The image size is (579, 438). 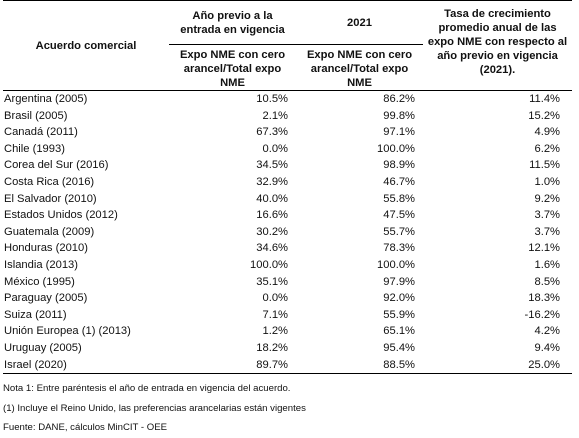 What do you see at coordinates (399, 281) in the screenshot?
I see `cell-2021: 97.9%` at bounding box center [399, 281].